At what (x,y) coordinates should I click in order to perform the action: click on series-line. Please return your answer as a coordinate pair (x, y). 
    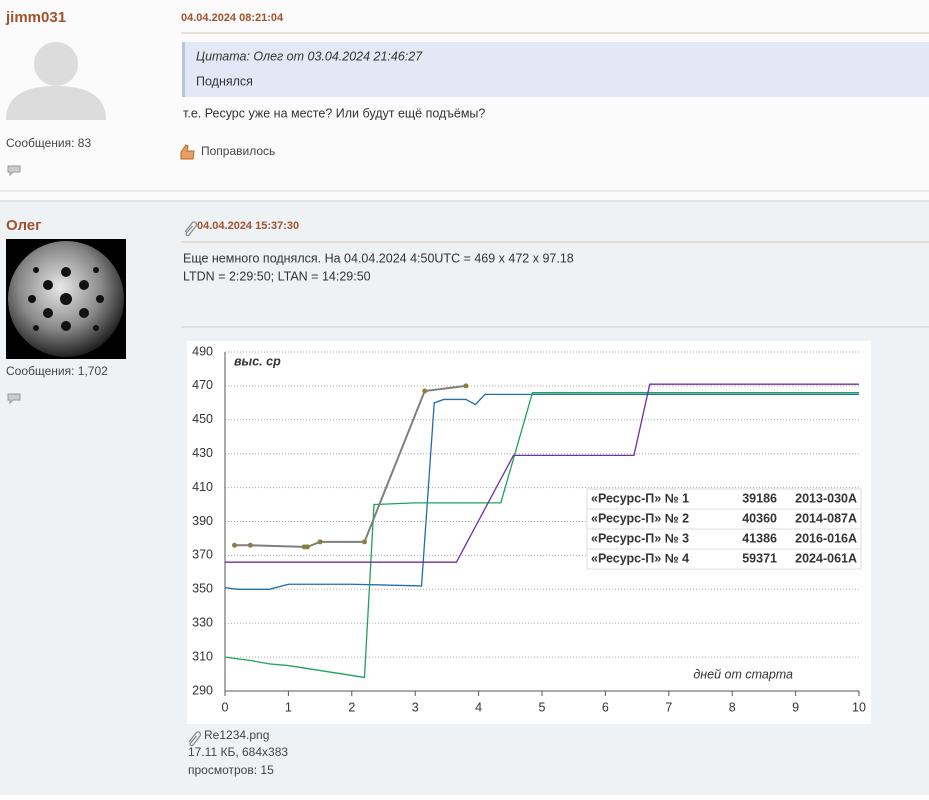
    Looking at the image, I should click on (350, 466).